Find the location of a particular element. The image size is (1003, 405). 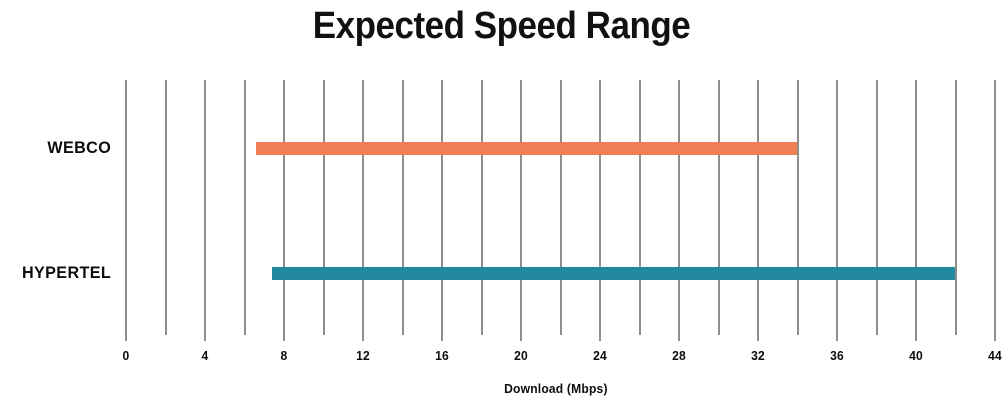

chart-title: Expected Speed Range is located at coordinates (501, 26).